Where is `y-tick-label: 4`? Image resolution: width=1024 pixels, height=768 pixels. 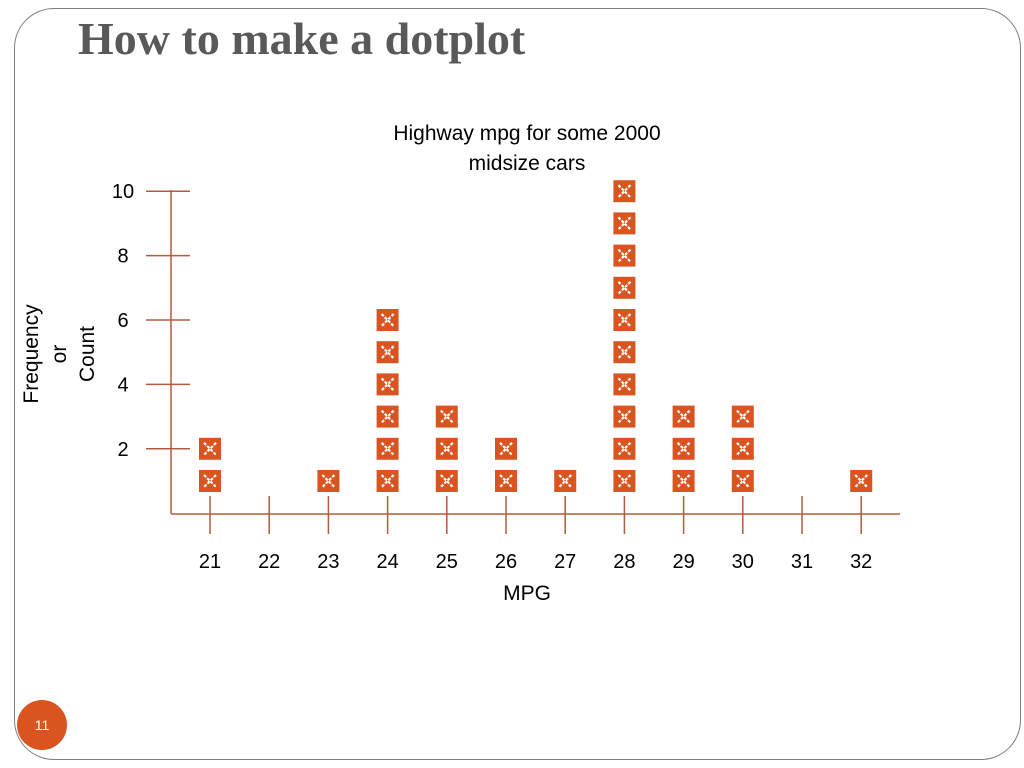 y-tick-label: 4 is located at coordinates (122, 385).